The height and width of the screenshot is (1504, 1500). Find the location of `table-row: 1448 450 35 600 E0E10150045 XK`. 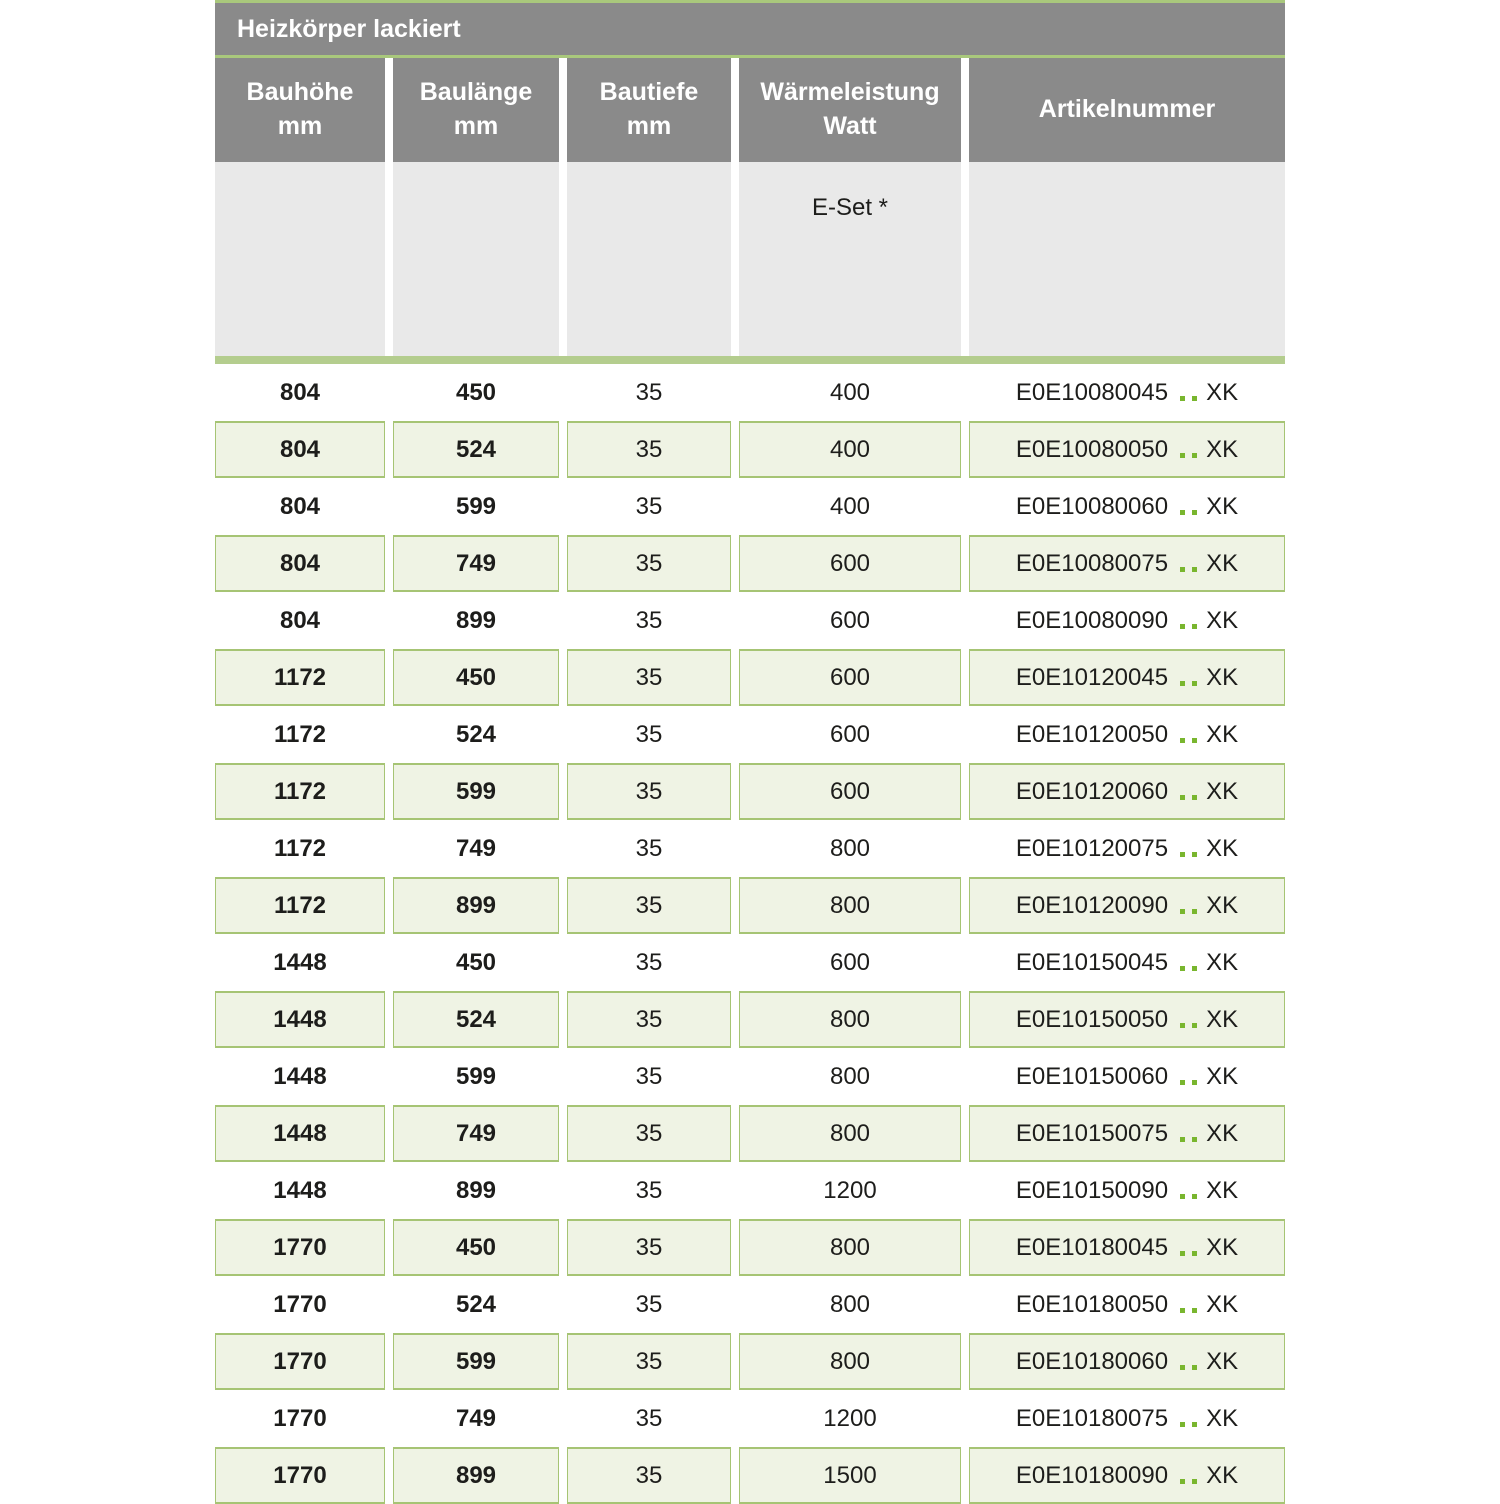

table-row: 1448 450 35 600 E0E10150045 XK is located at coordinates (750, 962).